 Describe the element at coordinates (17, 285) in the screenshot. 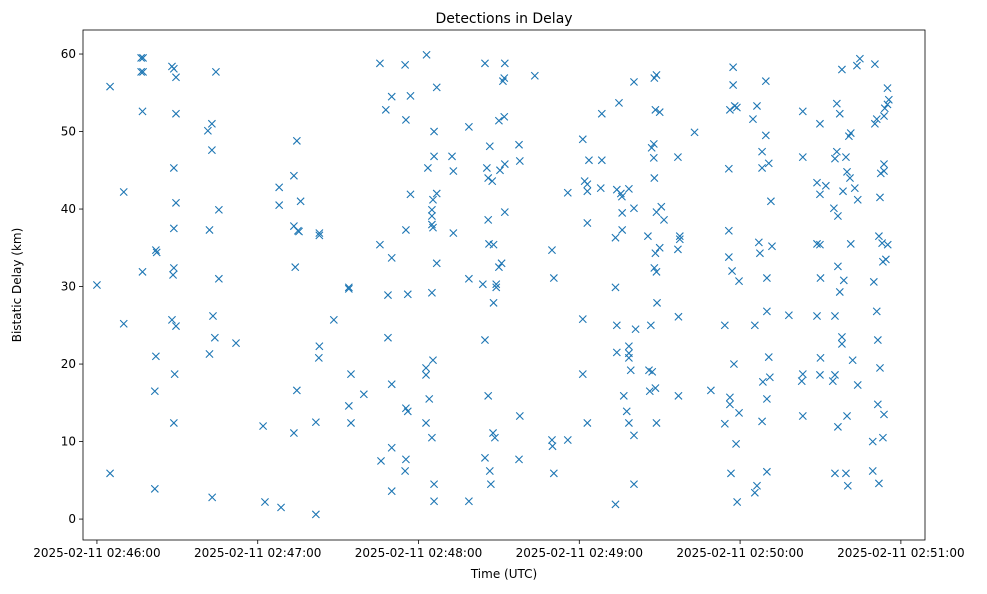

I see `y-axis-label: Bistatic Delay (km)` at that location.